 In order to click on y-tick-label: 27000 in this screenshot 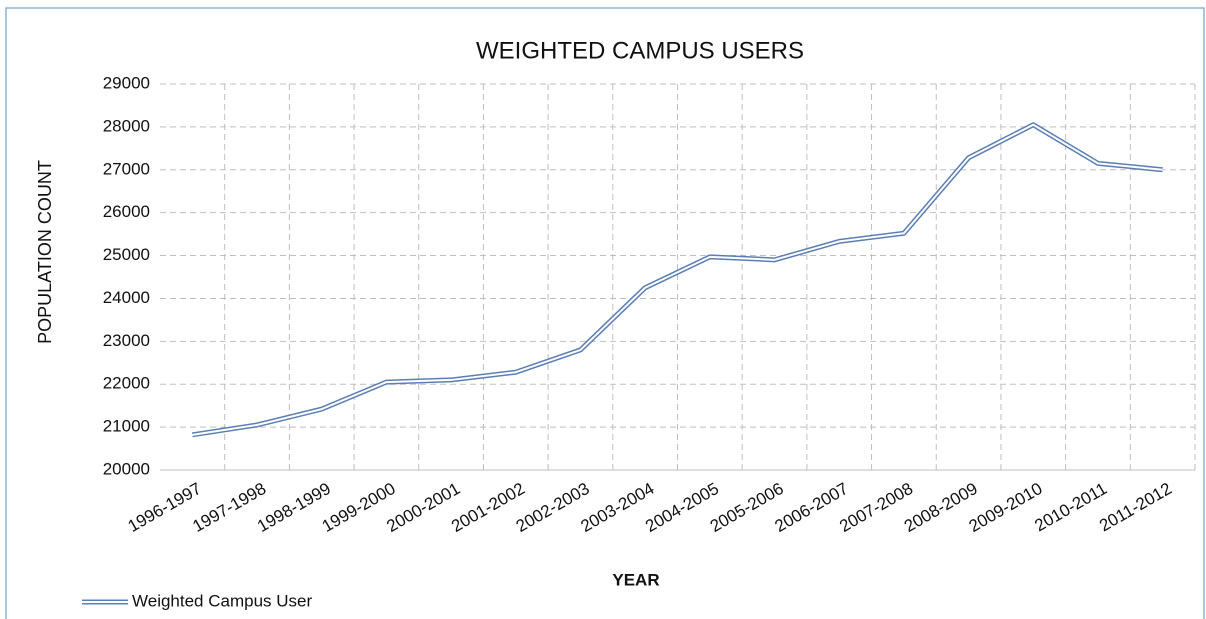, I will do `click(126, 168)`.